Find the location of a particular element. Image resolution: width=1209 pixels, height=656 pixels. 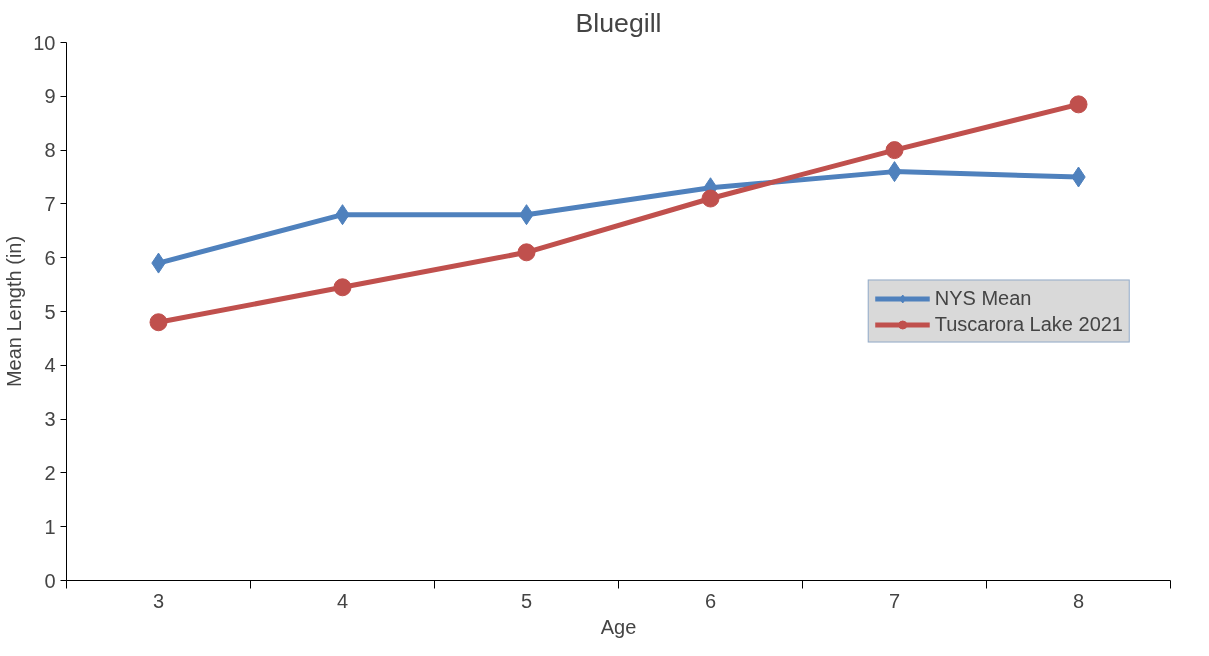

chart-title: Bluegill is located at coordinates (618, 22).